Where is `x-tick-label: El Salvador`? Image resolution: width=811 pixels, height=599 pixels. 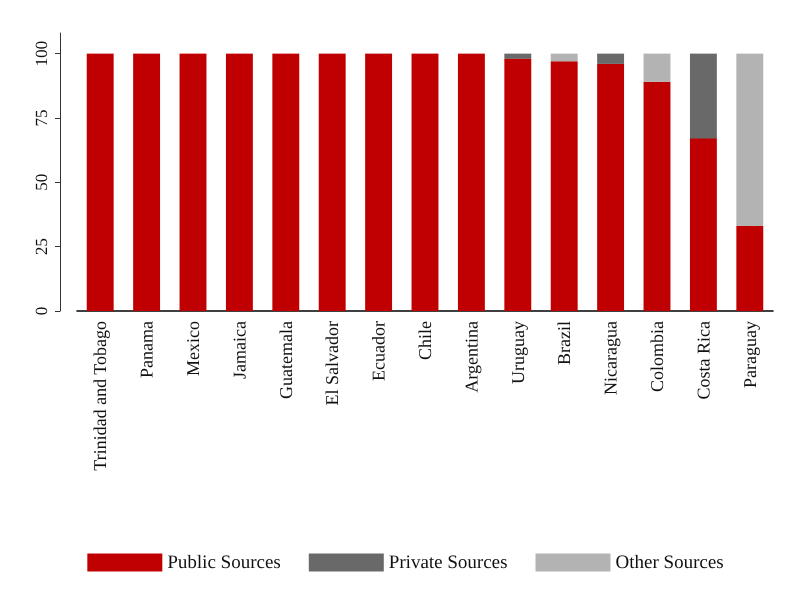
x-tick-label: El Salvador is located at coordinates (332, 363).